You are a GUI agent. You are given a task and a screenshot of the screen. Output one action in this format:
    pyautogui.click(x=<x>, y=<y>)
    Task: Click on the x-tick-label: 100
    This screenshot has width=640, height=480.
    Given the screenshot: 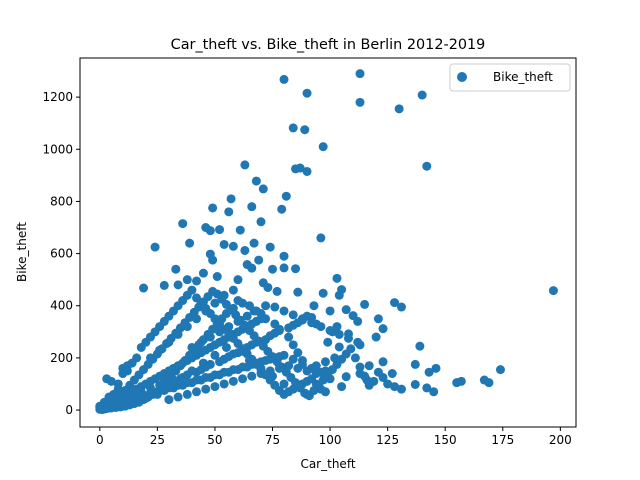 What is the action you would take?
    pyautogui.click(x=330, y=440)
    